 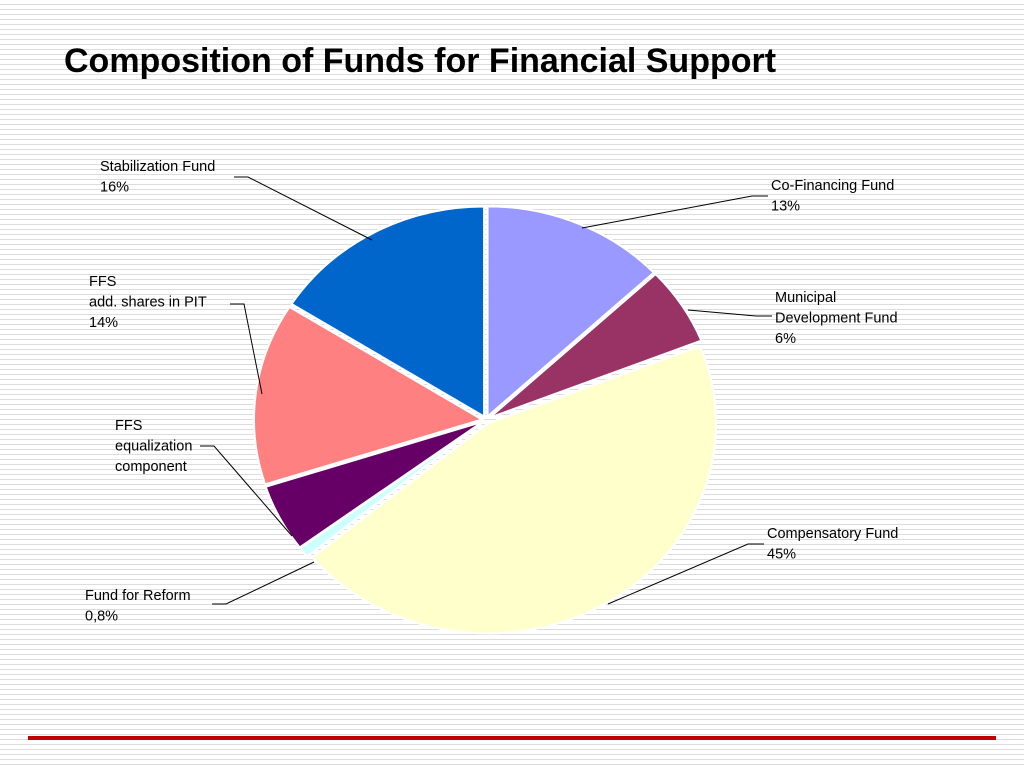 What do you see at coordinates (138, 606) in the screenshot?
I see `slice-label-3: Fund for Reform 0,8%` at bounding box center [138, 606].